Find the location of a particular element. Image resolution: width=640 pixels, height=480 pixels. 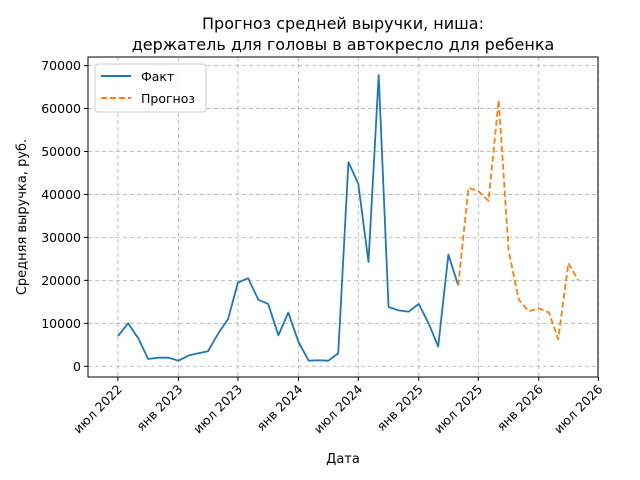

y-tick-label: 0 is located at coordinates (77, 366).